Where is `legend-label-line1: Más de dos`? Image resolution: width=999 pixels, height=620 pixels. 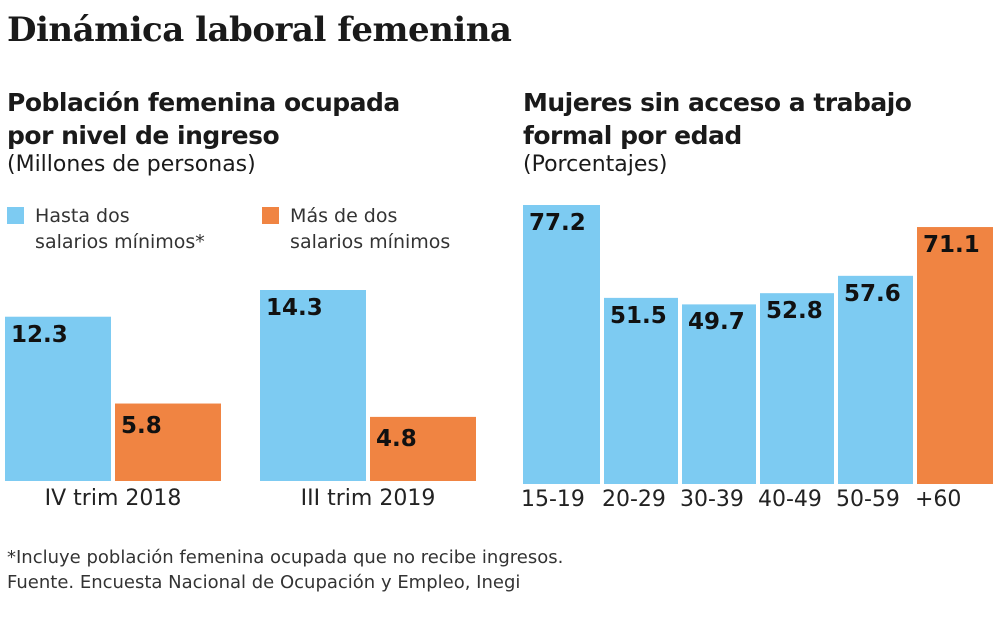 legend-label-line1: Más de dos is located at coordinates (344, 216).